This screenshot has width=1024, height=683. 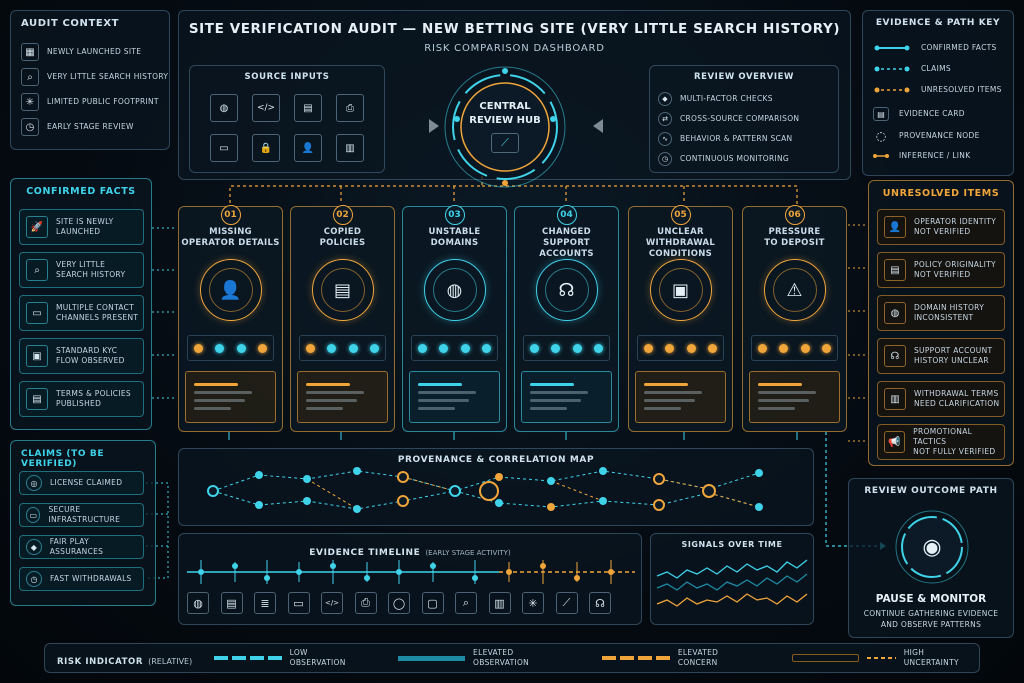 I want to click on claim-card: ◷ FAST WITHDRAWALS, so click(x=81, y=579).